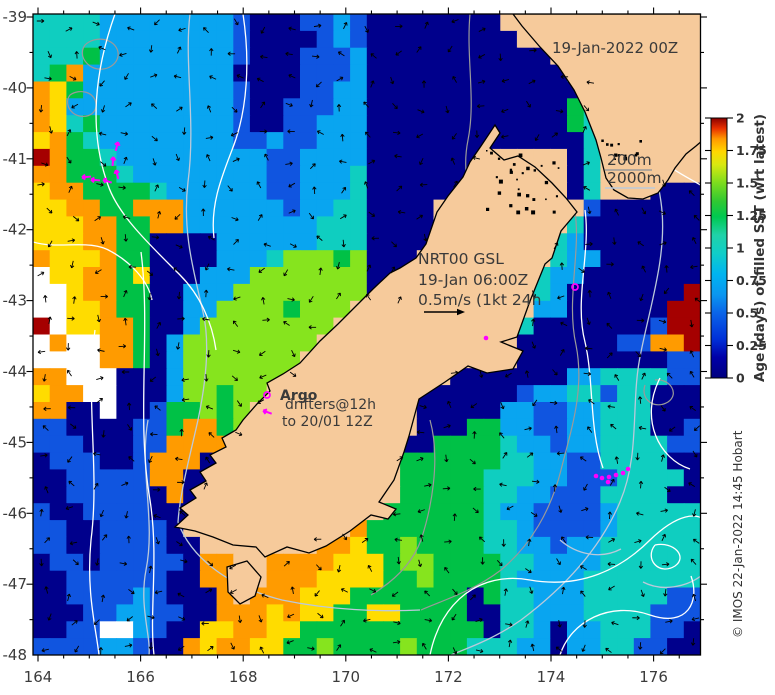 This screenshot has width=775, height=695. Describe the element at coordinates (299, 396) in the screenshot. I see `argo-label-title: Argo` at that location.